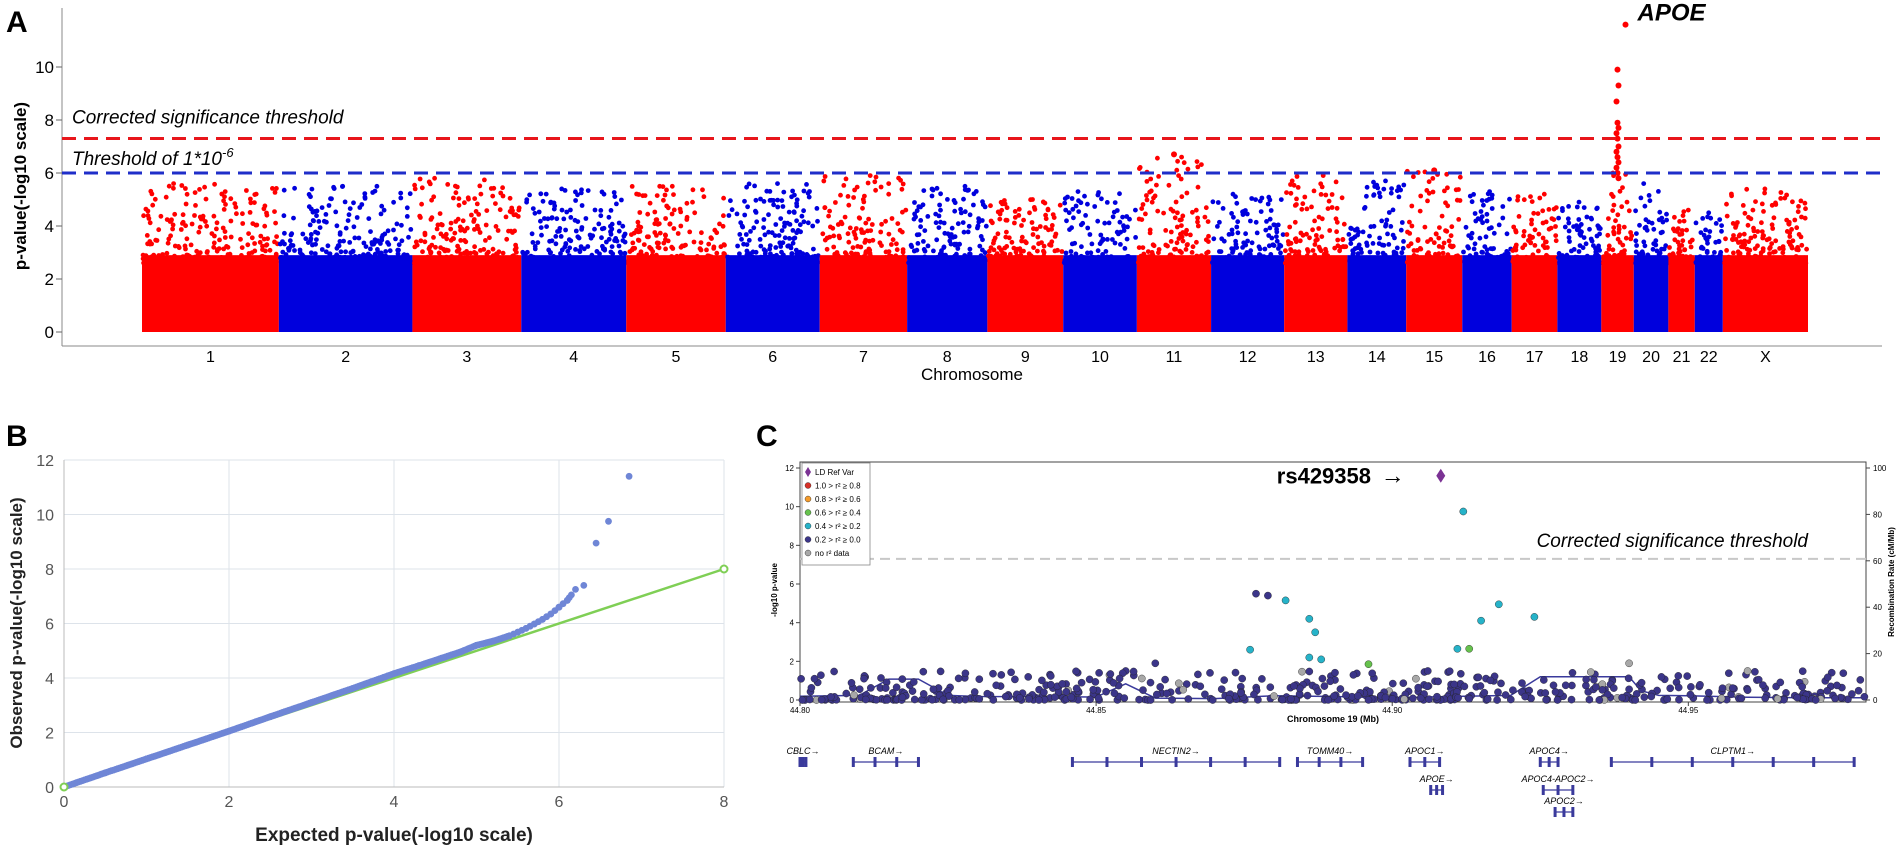 The width and height of the screenshot is (1901, 850). Describe the element at coordinates (1558, 784) in the screenshot. I see `gene-apoc4apoc2: APOC4-APOC2→` at that location.